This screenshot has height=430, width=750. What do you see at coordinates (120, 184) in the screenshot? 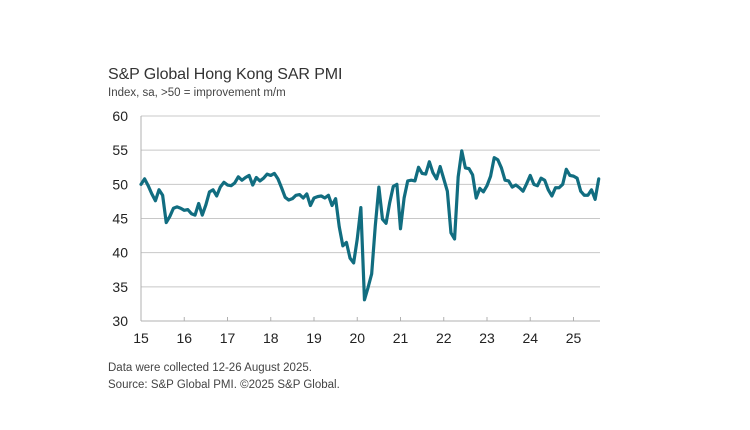
I see `y-tick-label: 50` at bounding box center [120, 184].